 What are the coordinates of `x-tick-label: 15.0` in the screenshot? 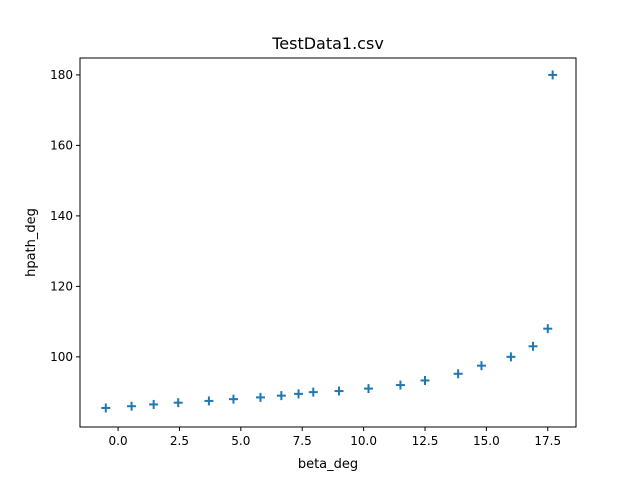 It's located at (486, 441).